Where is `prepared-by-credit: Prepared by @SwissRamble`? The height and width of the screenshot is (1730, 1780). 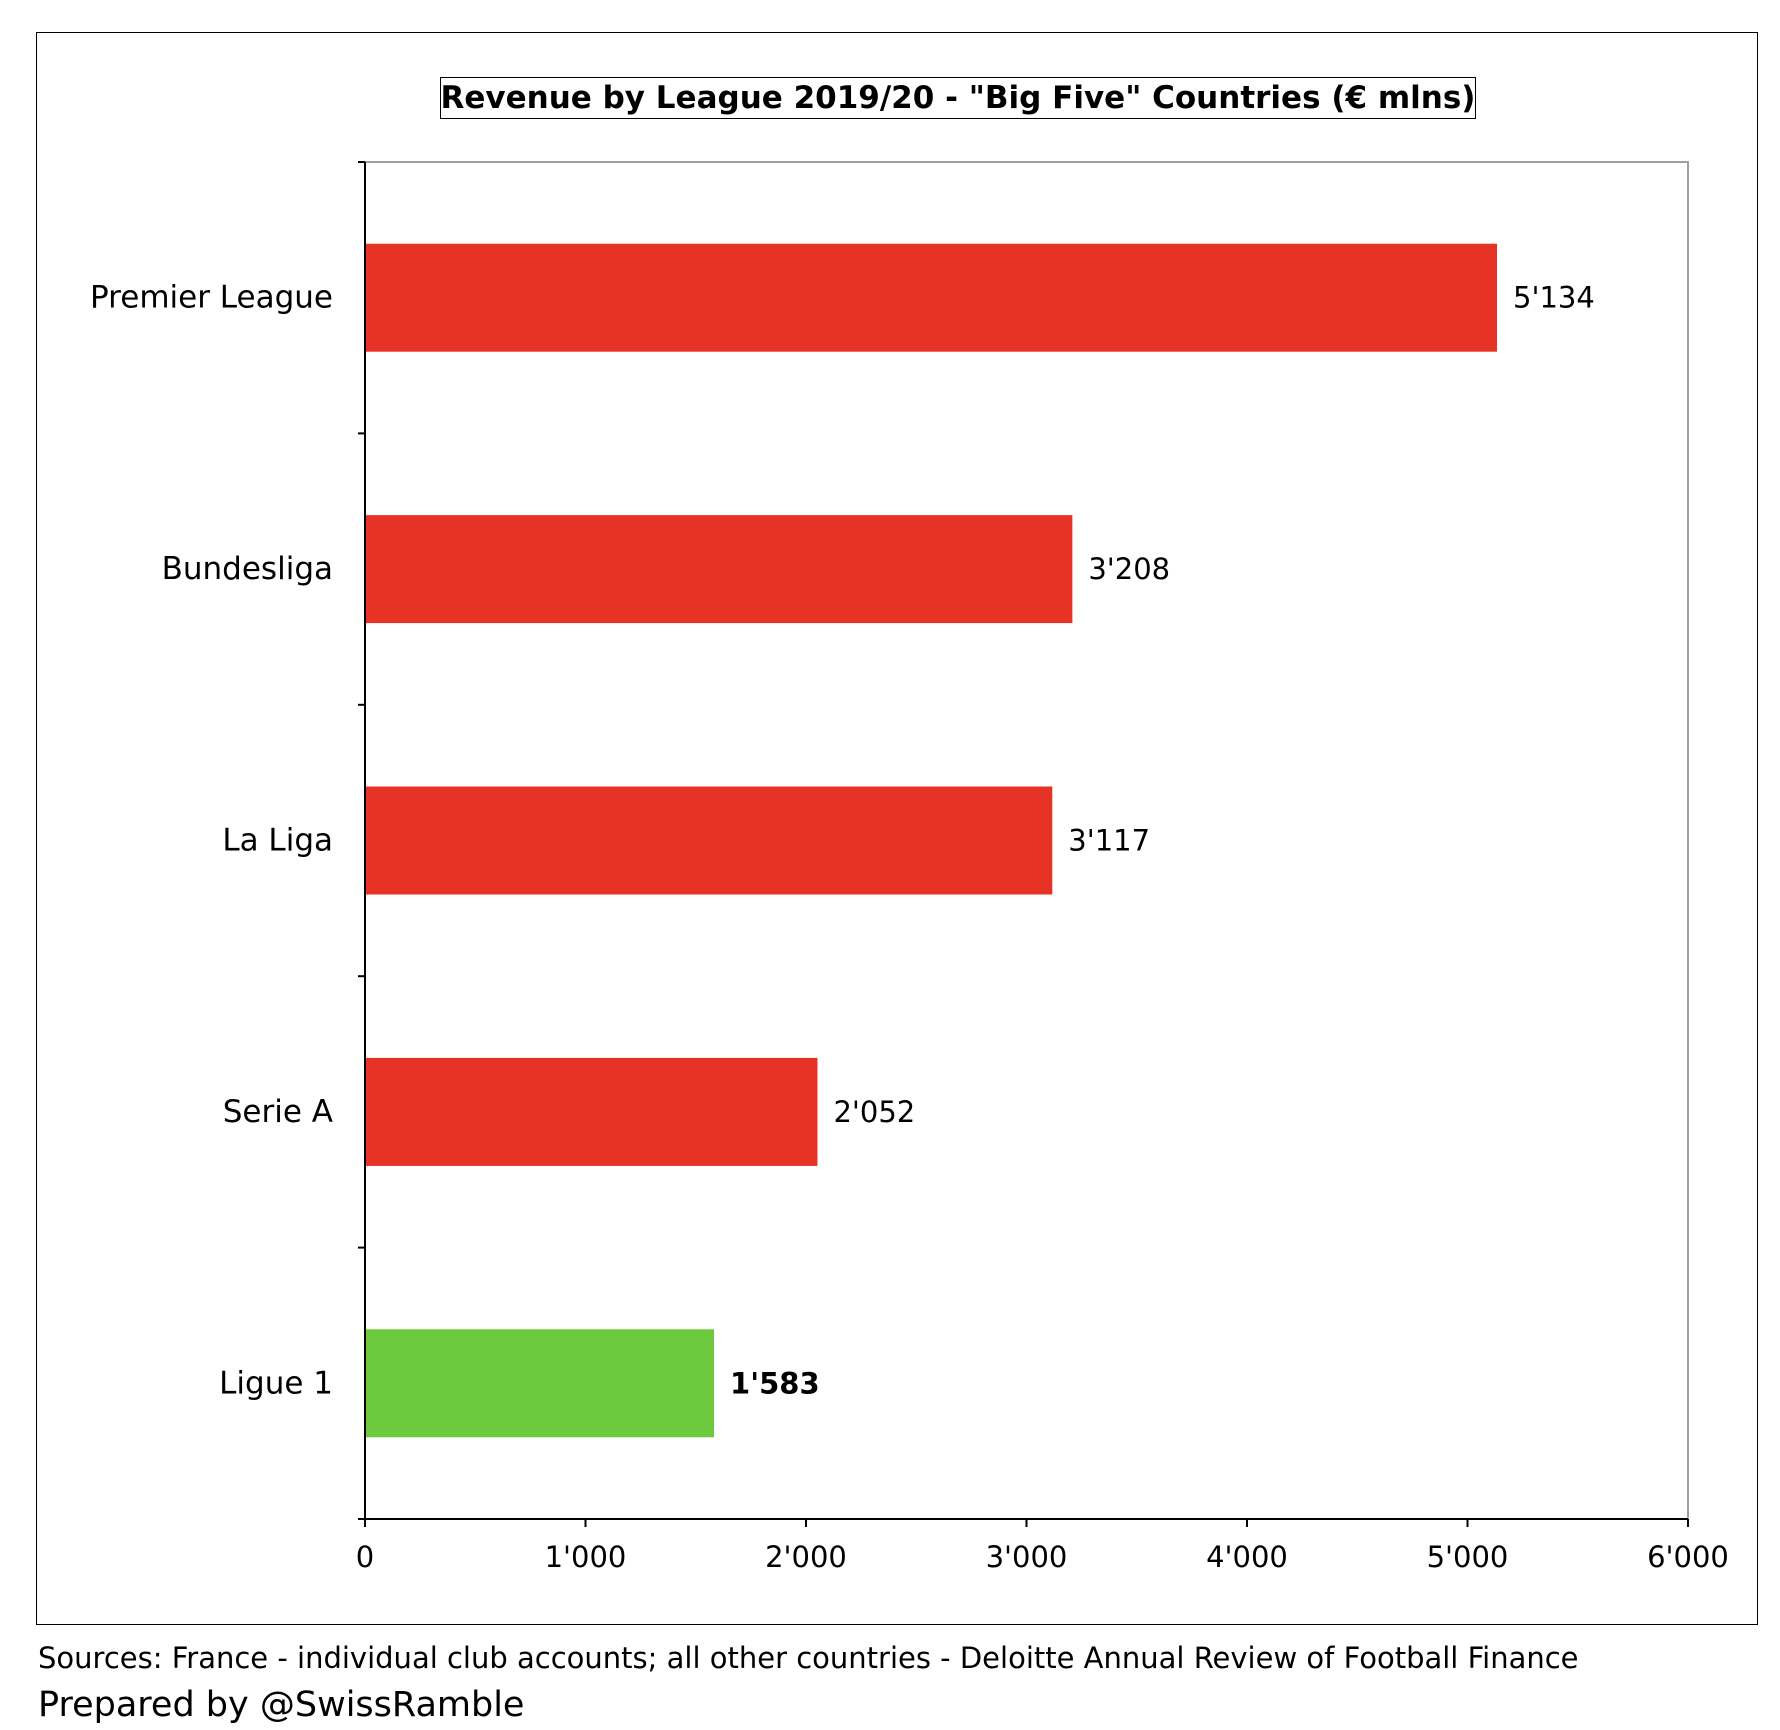
prepared-by-credit: Prepared by @SwissRamble is located at coordinates (281, 1705).